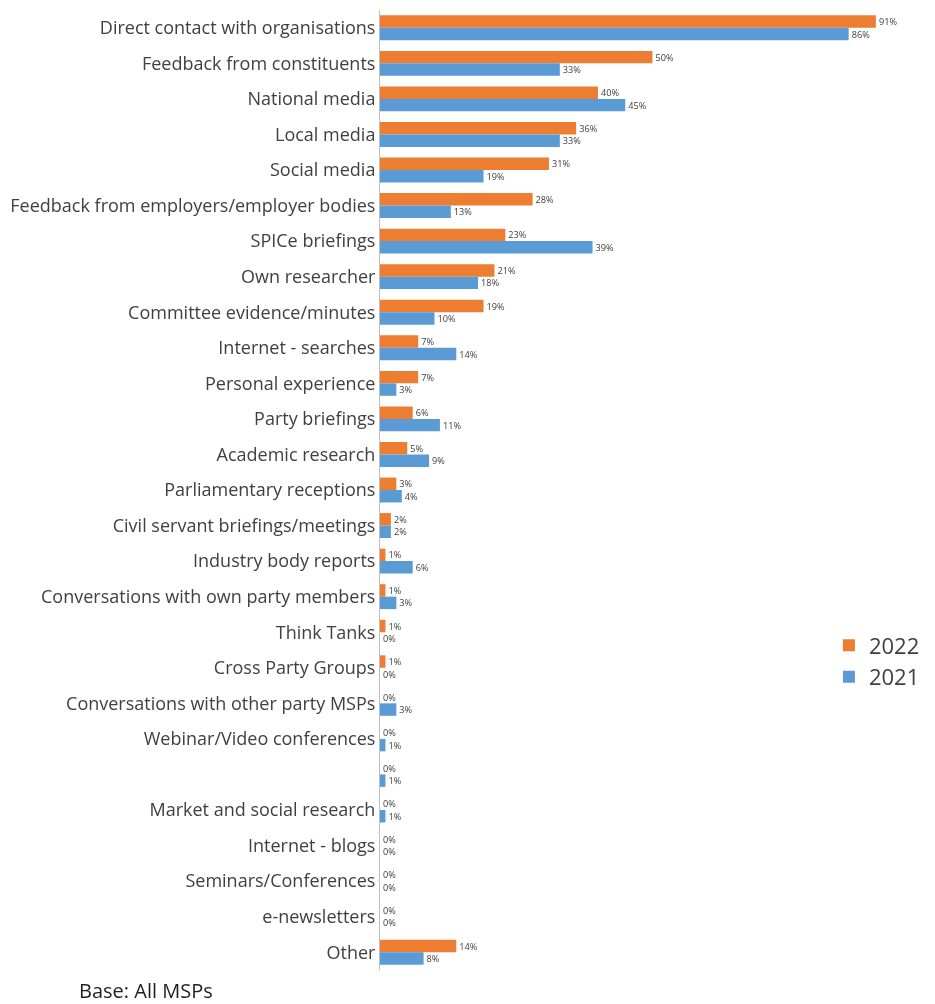 The height and width of the screenshot is (1004, 935). Describe the element at coordinates (452, 425) in the screenshot. I see `data-label: 11%` at that location.